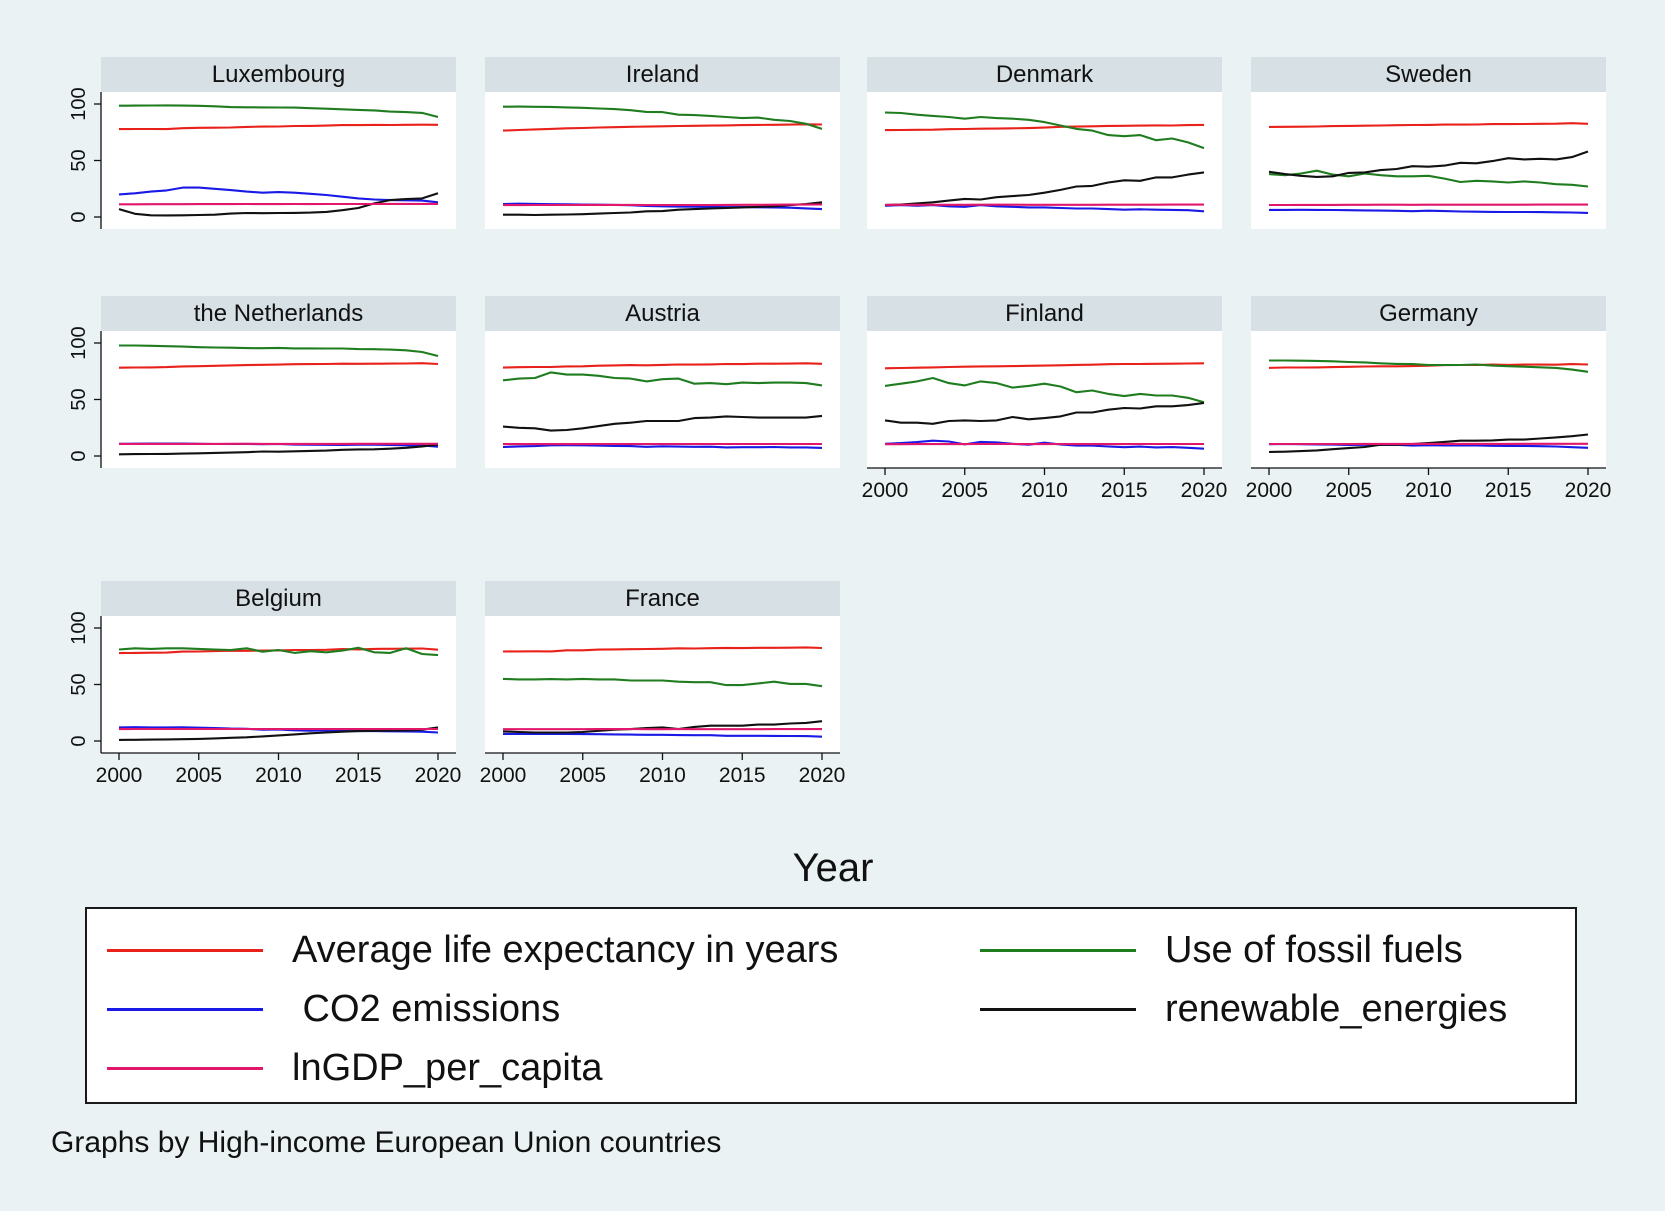  I want to click on panel-title-the-netherlands: the Netherlands, so click(278, 313).